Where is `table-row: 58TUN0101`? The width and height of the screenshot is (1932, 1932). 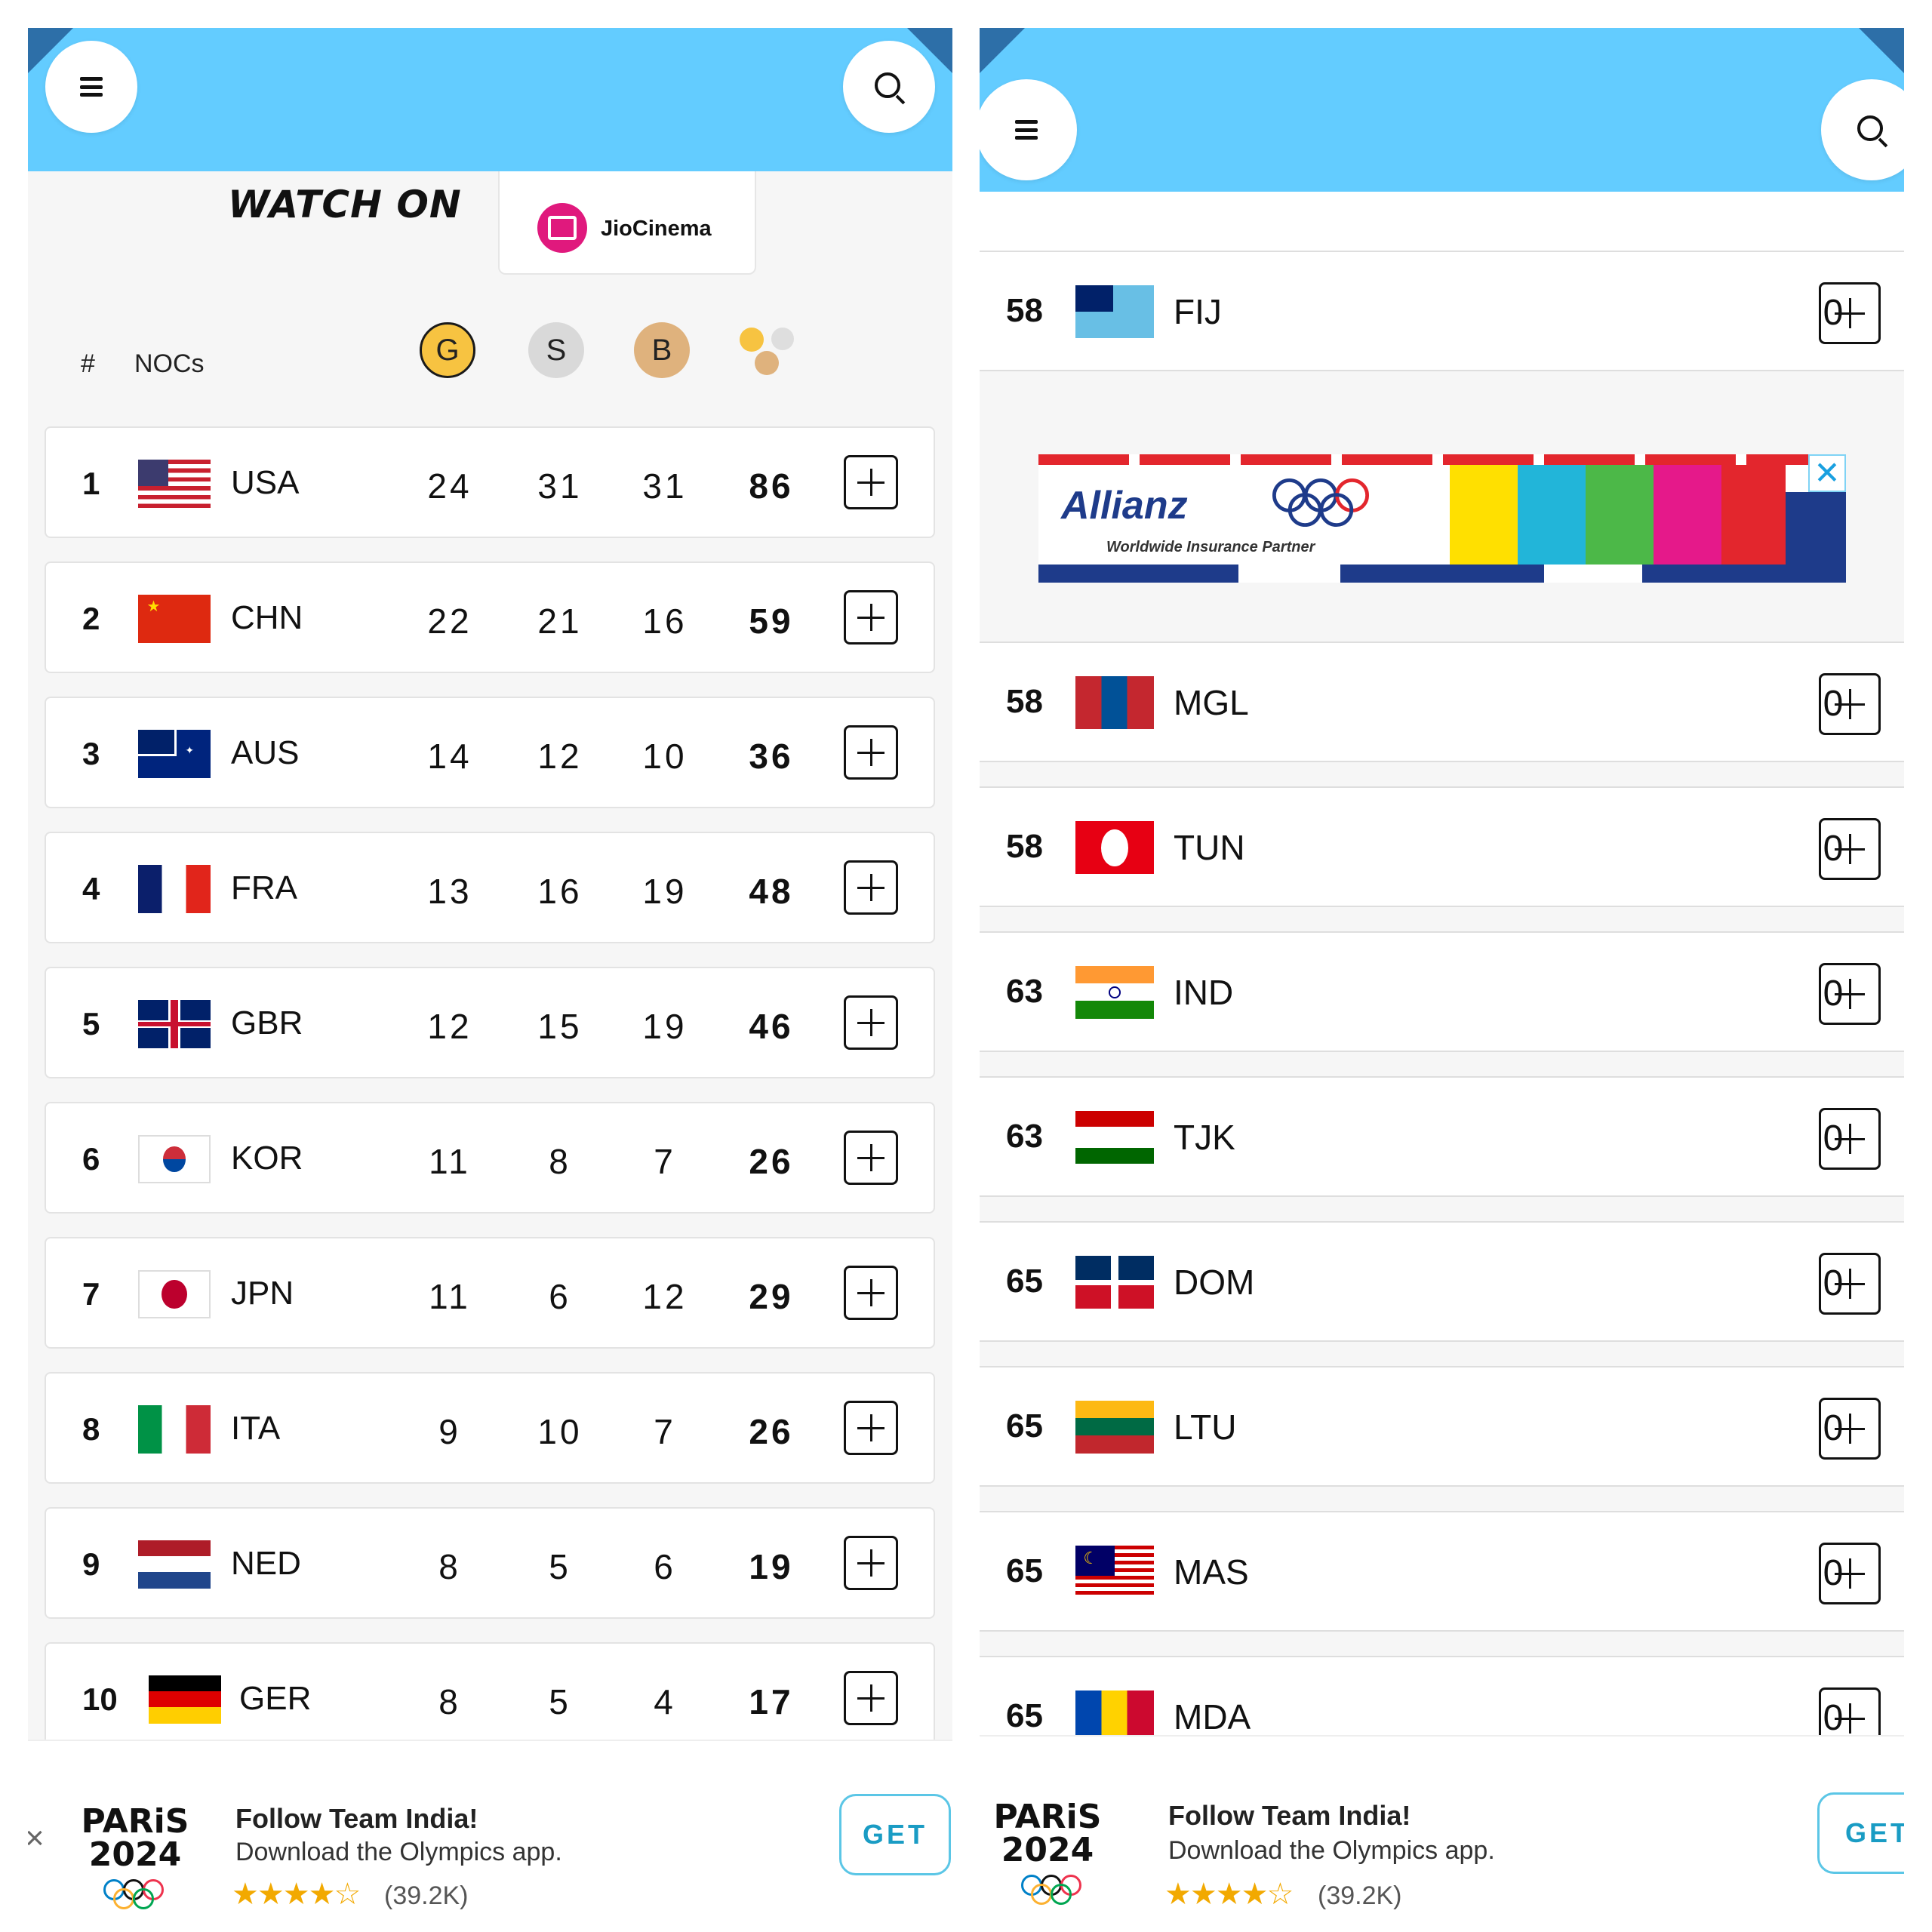 table-row: 58TUN0101 is located at coordinates (1442, 846).